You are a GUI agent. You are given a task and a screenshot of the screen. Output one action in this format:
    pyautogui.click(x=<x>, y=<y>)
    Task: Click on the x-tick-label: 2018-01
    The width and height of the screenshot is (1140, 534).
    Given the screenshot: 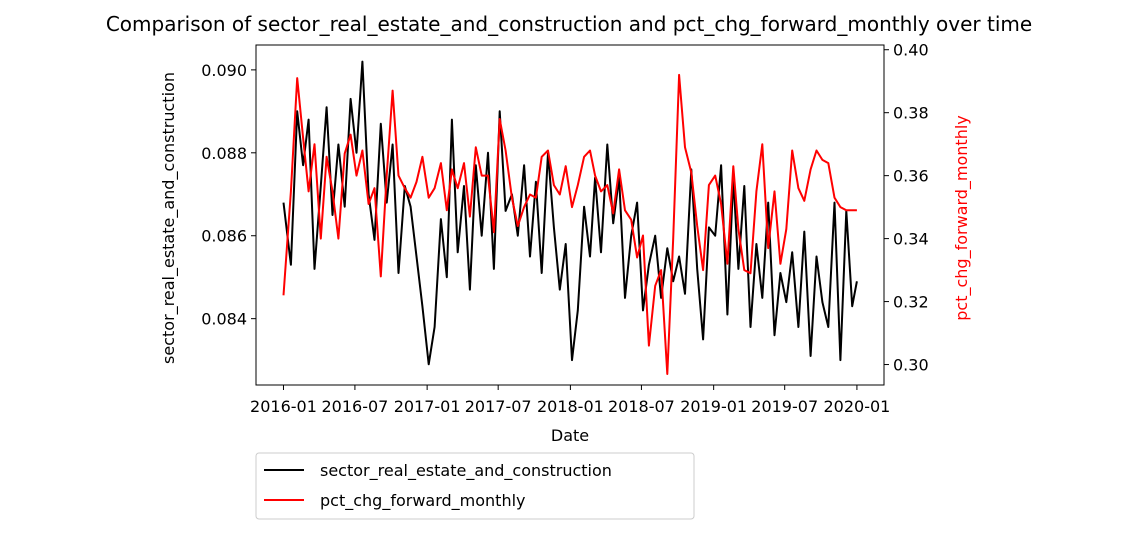 What is the action you would take?
    pyautogui.click(x=570, y=406)
    